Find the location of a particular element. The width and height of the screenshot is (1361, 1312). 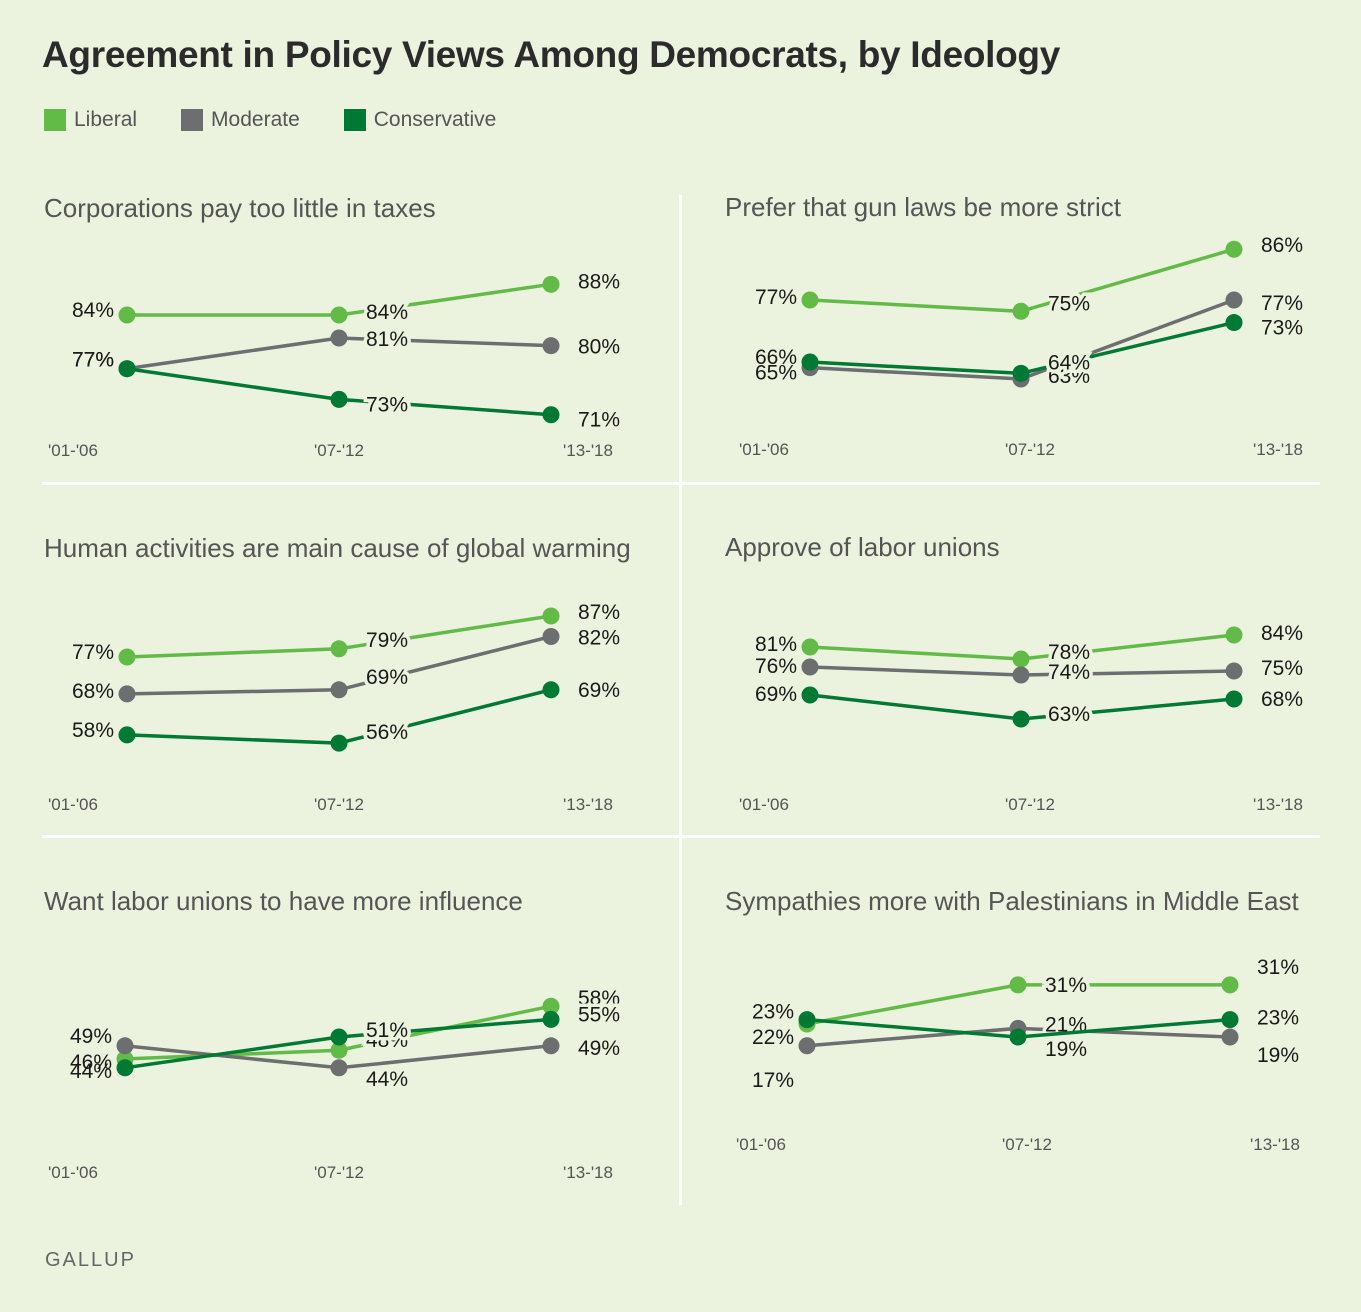

legend-item-moderate: Moderate is located at coordinates (240, 120).